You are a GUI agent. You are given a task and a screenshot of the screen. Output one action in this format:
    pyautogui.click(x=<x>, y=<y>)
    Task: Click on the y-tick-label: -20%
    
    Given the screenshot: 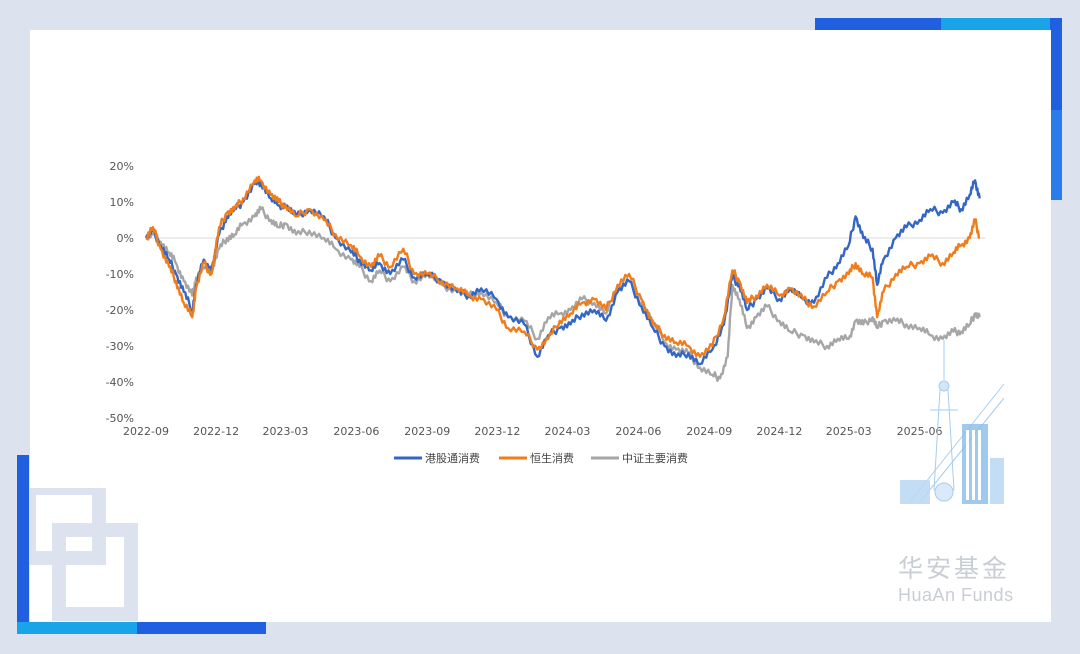 What is the action you would take?
    pyautogui.click(x=120, y=310)
    